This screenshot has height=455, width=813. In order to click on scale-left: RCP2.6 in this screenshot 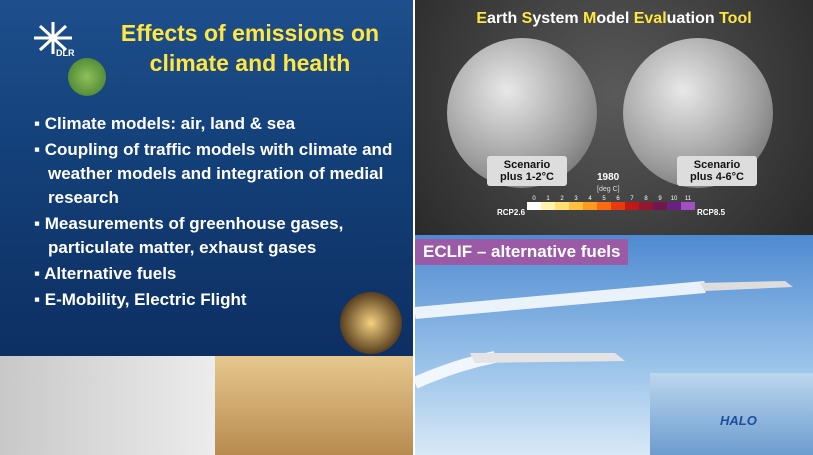, I will do `click(511, 212)`.